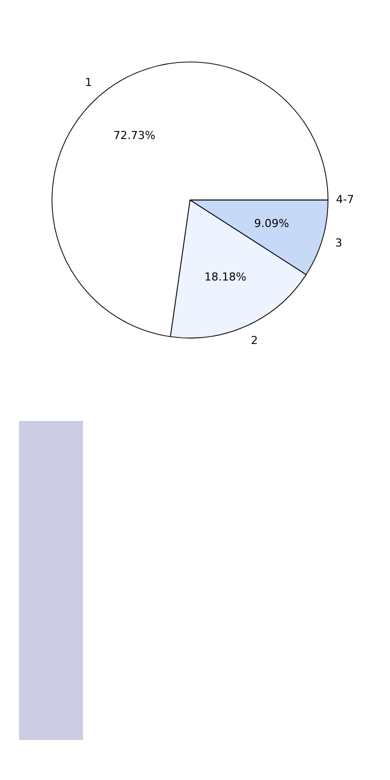 The image size is (390, 780). What do you see at coordinates (254, 340) in the screenshot?
I see `slice-label: 2` at bounding box center [254, 340].